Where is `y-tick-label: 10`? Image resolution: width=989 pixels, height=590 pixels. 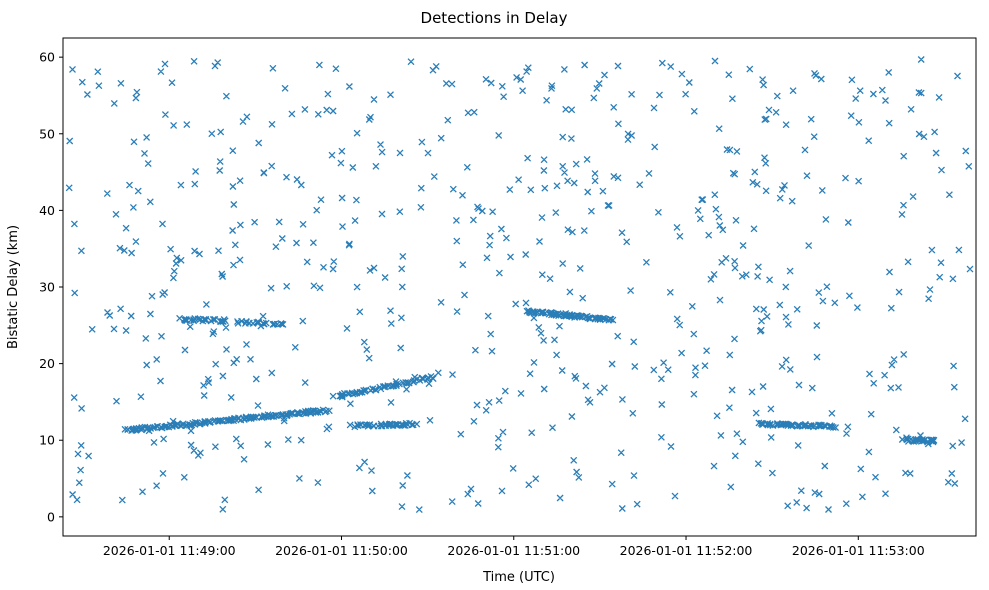
y-tick-label: 10 is located at coordinates (47, 440).